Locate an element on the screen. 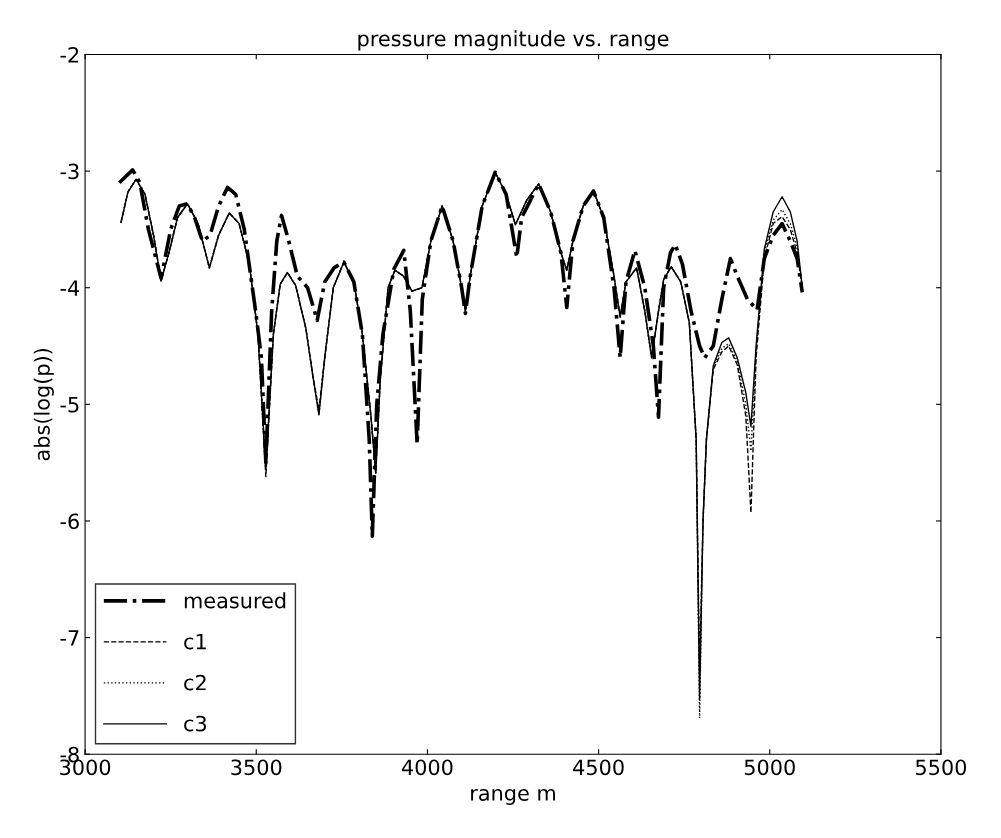 The width and height of the screenshot is (1001, 838). y-tick-label: -4 is located at coordinates (70, 288).